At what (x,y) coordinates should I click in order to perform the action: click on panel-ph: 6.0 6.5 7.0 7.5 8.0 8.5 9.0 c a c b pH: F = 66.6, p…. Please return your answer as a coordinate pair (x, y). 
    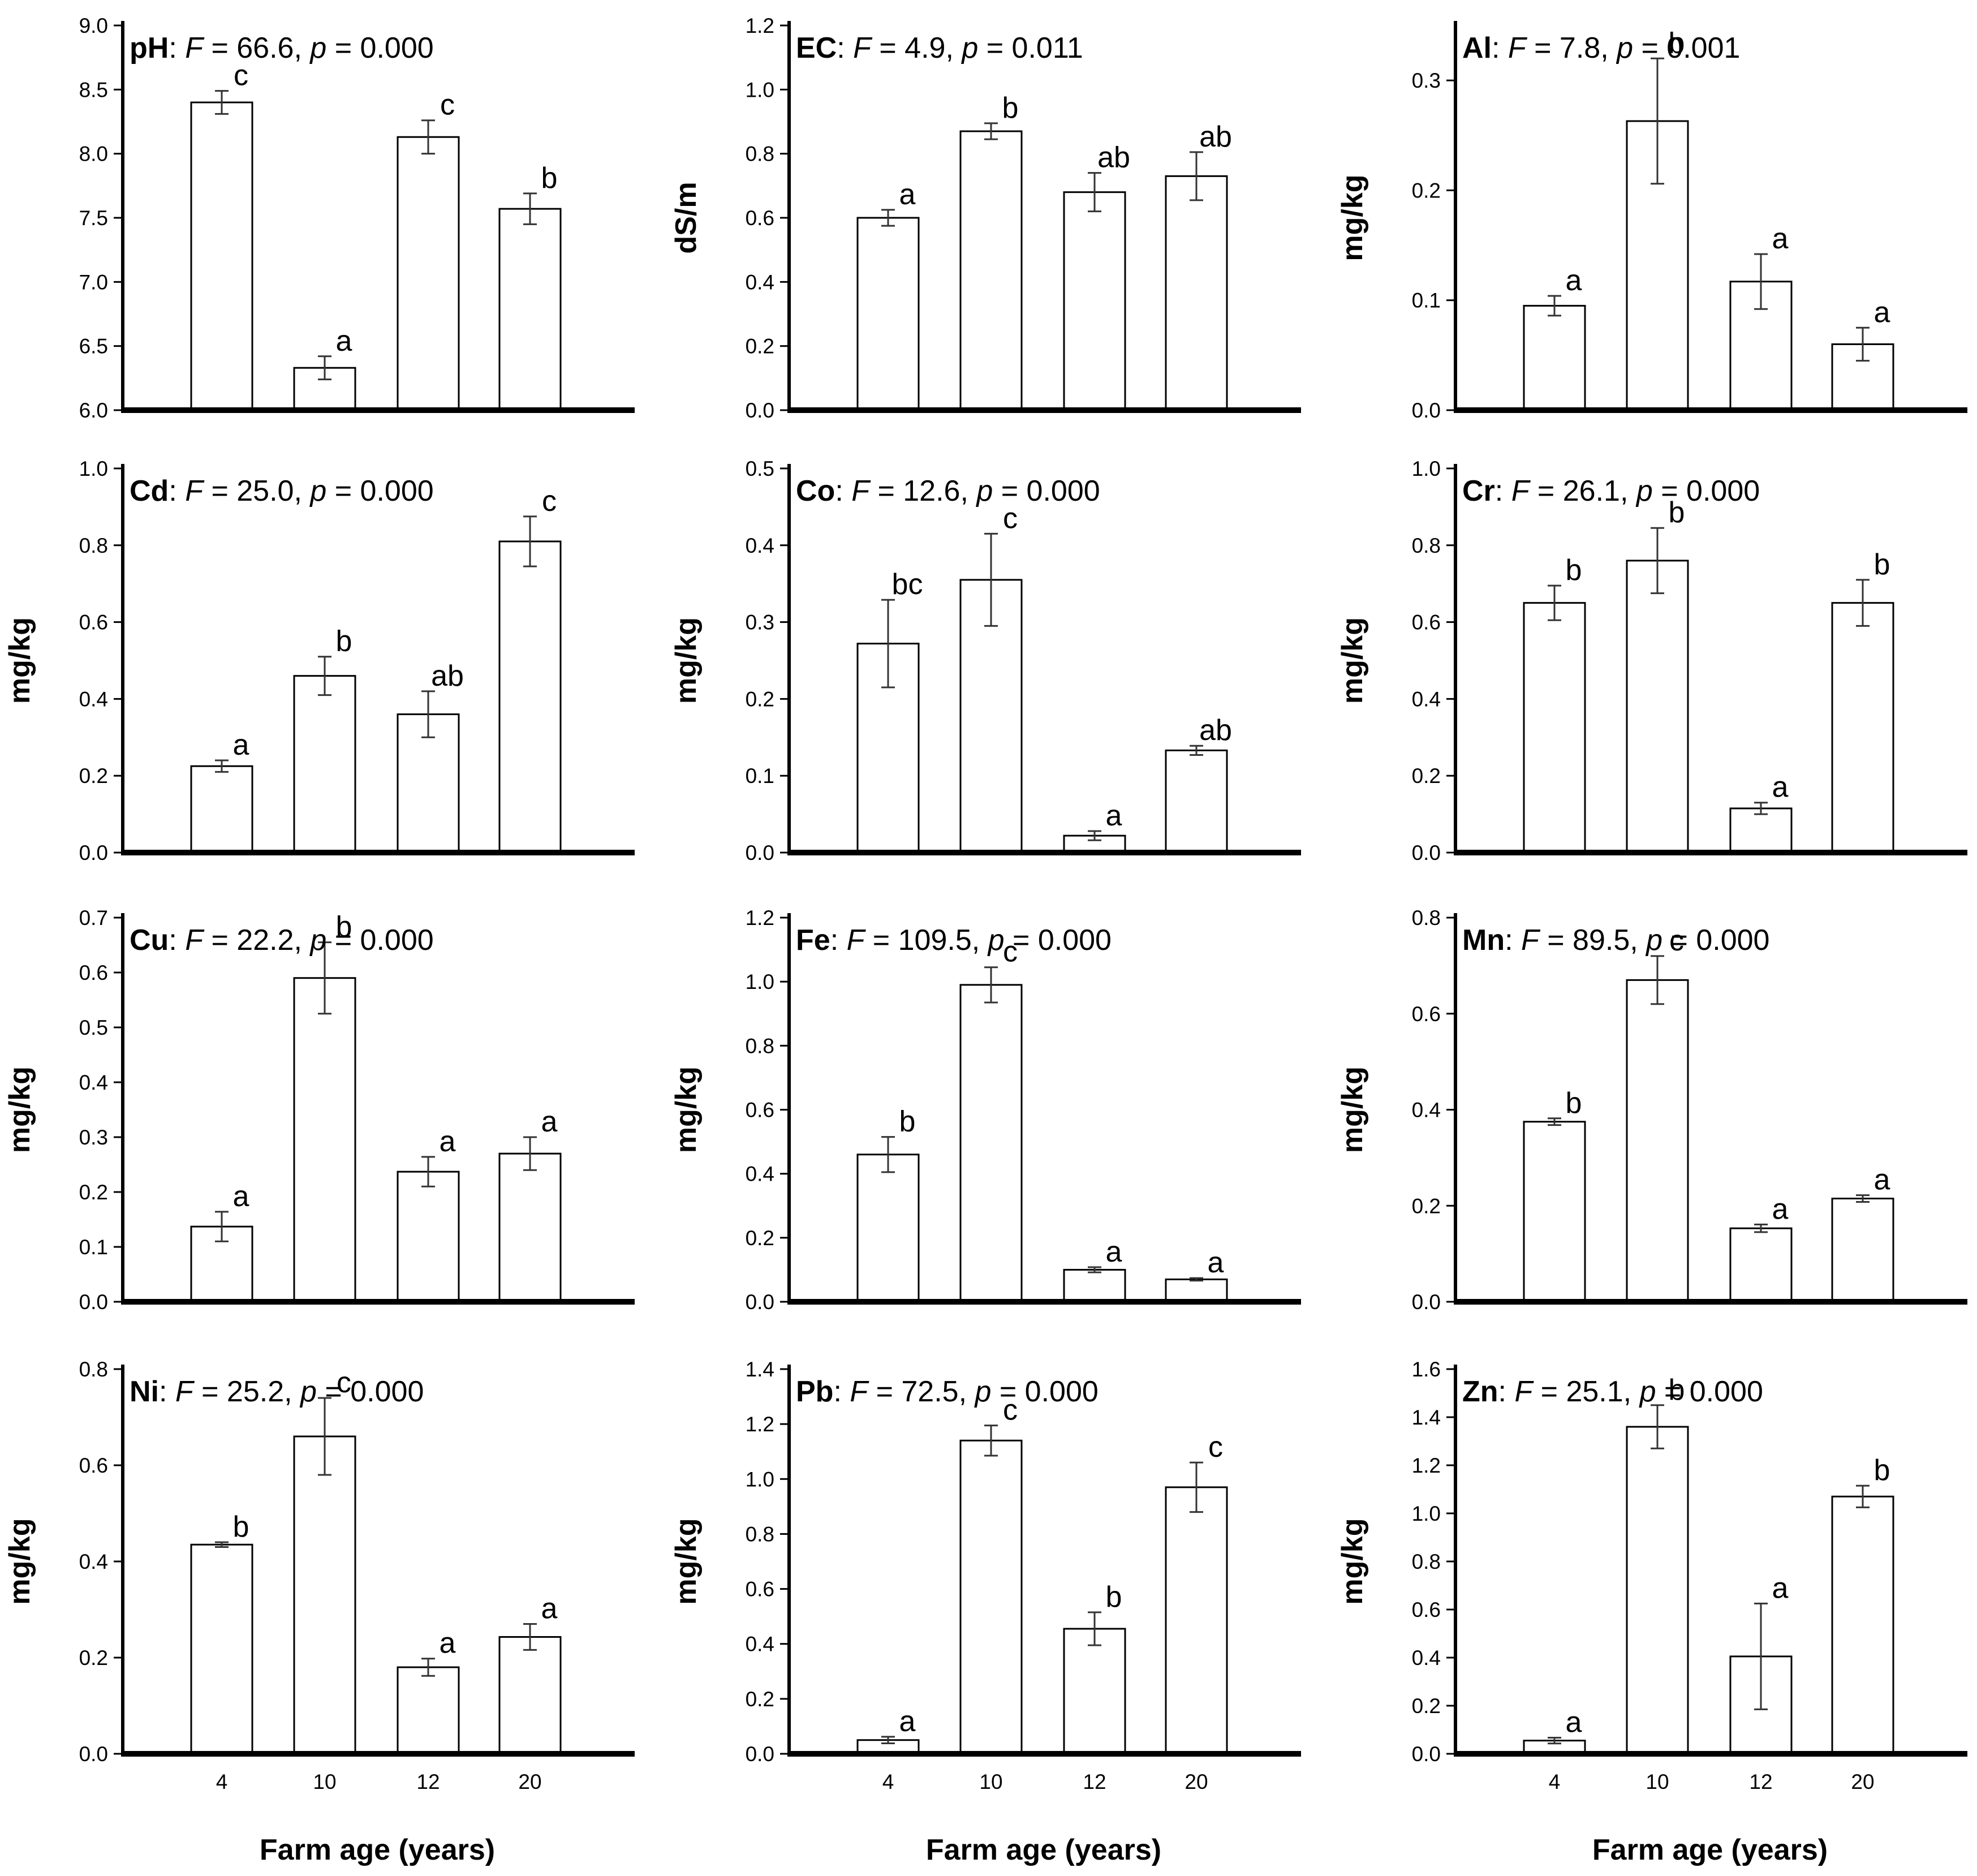
    Looking at the image, I should click on (357, 218).